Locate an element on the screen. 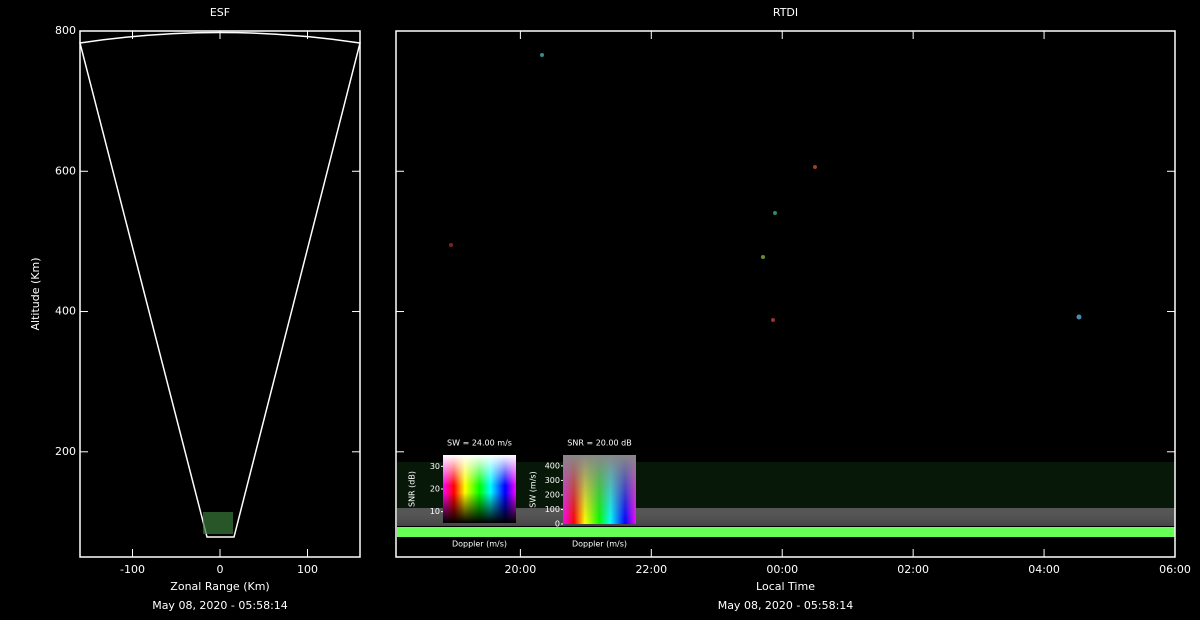  x-tick-label: 00:00 is located at coordinates (782, 569).